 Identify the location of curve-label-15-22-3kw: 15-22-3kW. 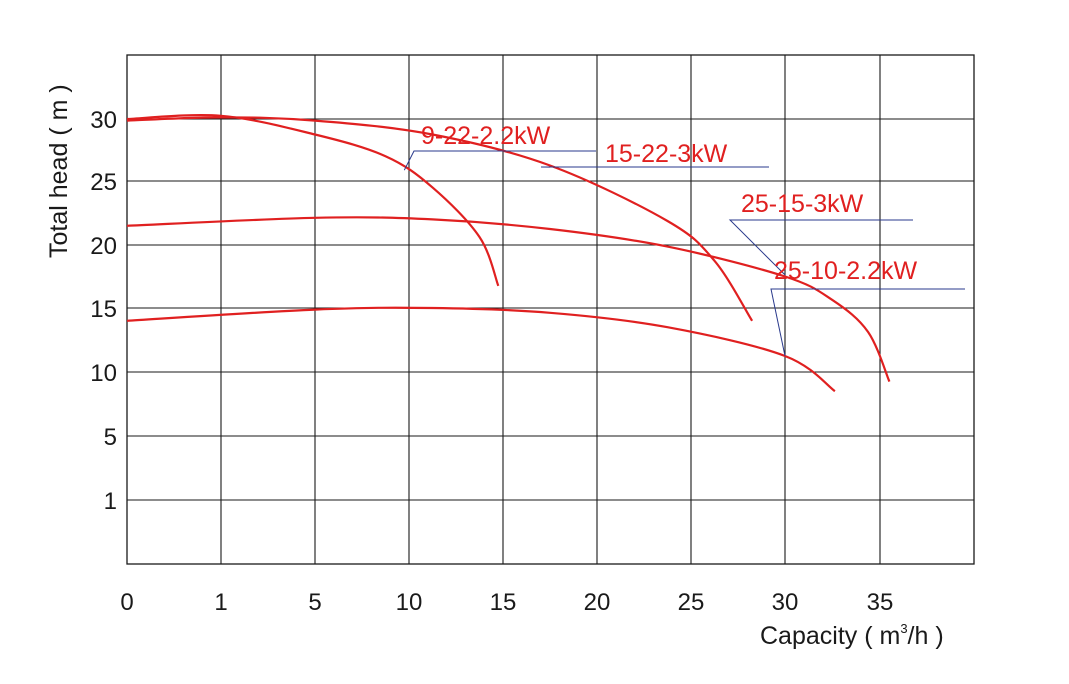
(666, 154).